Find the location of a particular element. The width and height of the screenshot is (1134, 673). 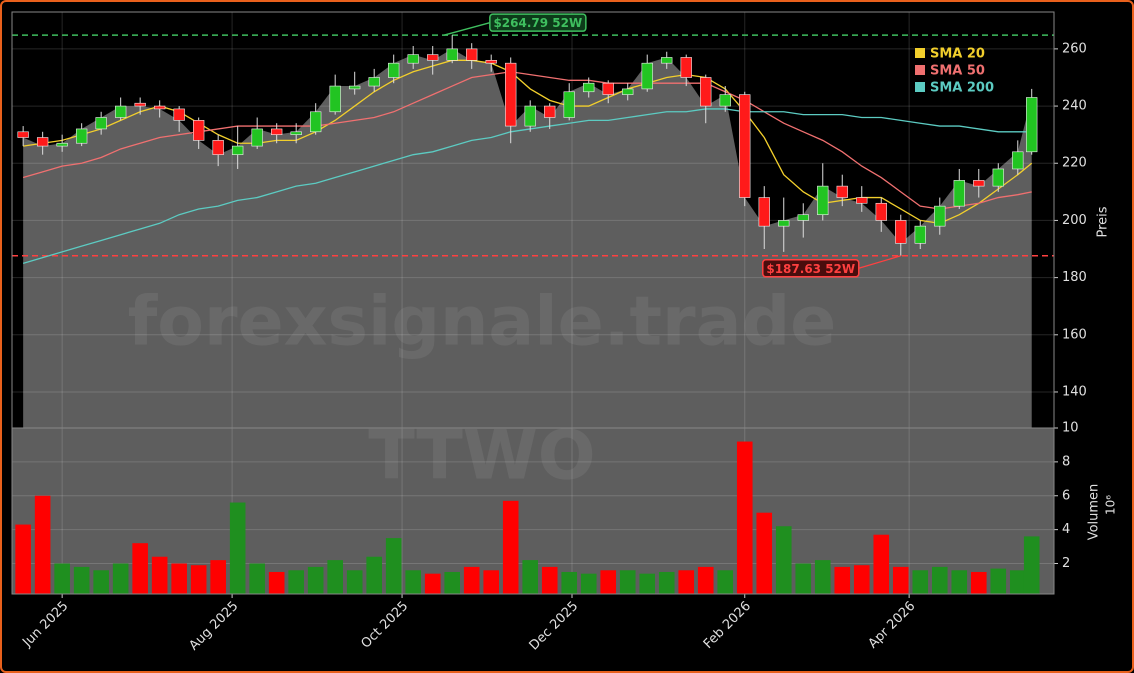

legend-label: SMA 20 is located at coordinates (957, 54).